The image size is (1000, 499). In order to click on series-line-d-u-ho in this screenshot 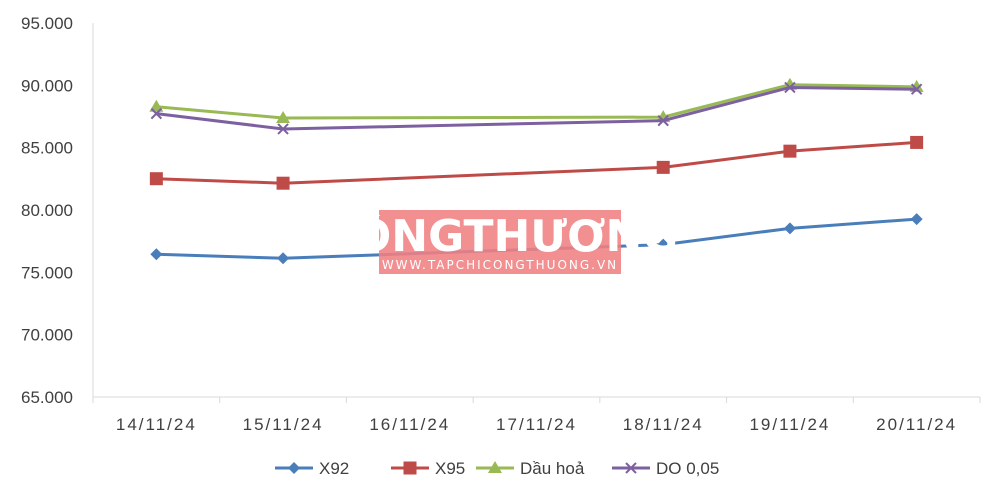, I will do `click(536, 101)`.